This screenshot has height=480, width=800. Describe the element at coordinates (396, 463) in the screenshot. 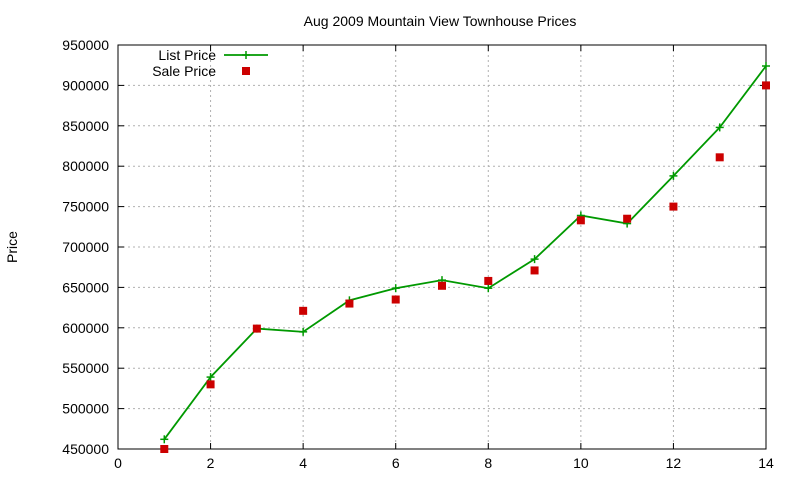

I see `x-tick-label: 6` at that location.